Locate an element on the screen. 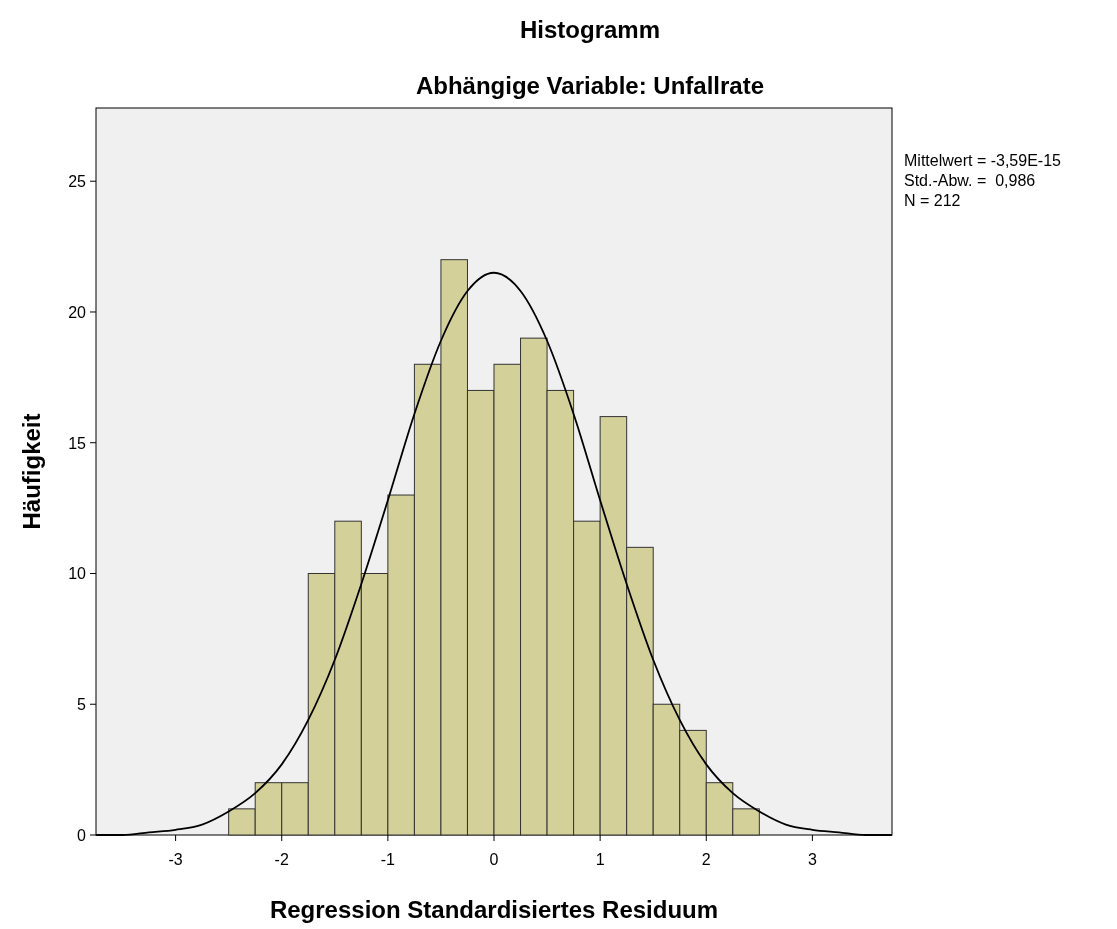  y-tick-label: 10 is located at coordinates (77, 574).